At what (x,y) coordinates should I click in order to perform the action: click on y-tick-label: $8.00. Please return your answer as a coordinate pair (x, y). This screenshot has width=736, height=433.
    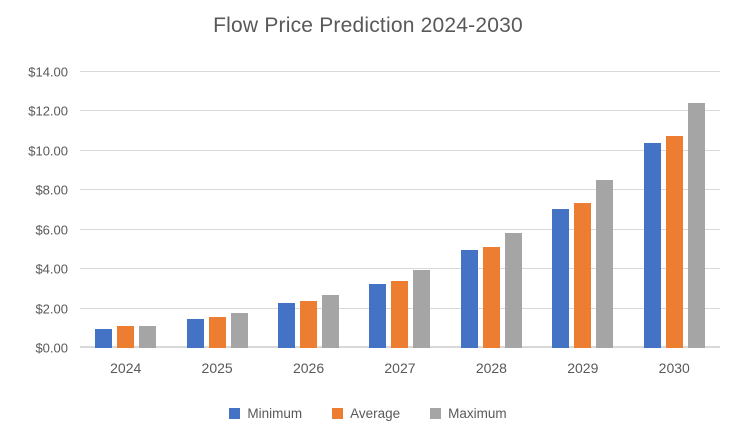
    Looking at the image, I should click on (51, 190).